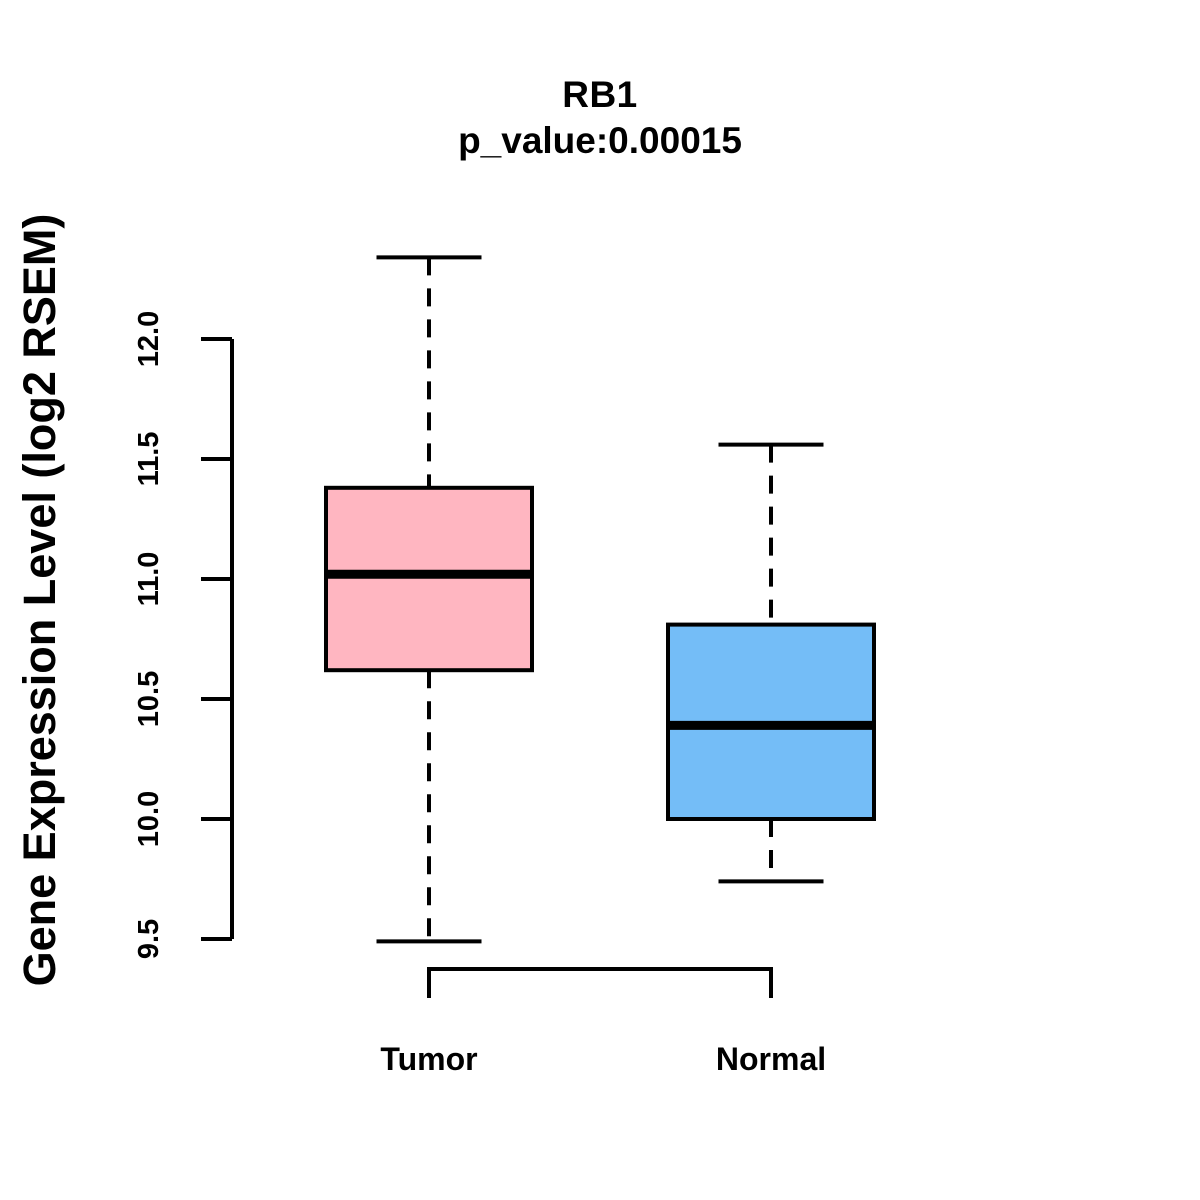 This screenshot has height=1200, width=1200. Describe the element at coordinates (603, 1059) in the screenshot. I see `x-axis-labels: Tumor Normal` at that location.